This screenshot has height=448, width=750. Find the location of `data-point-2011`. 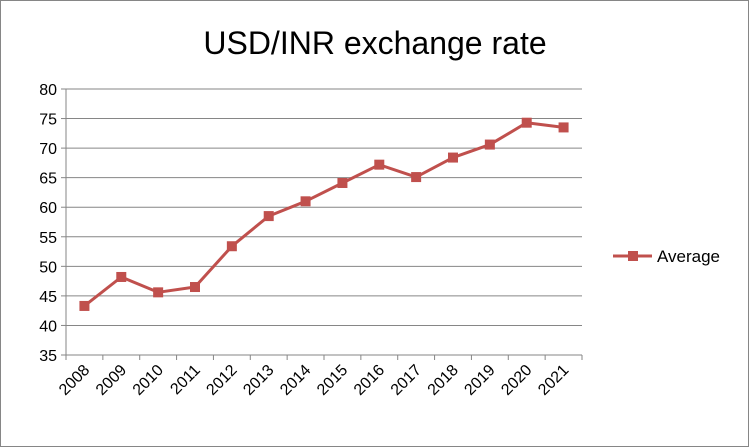

data-point-2011 is located at coordinates (195, 287).